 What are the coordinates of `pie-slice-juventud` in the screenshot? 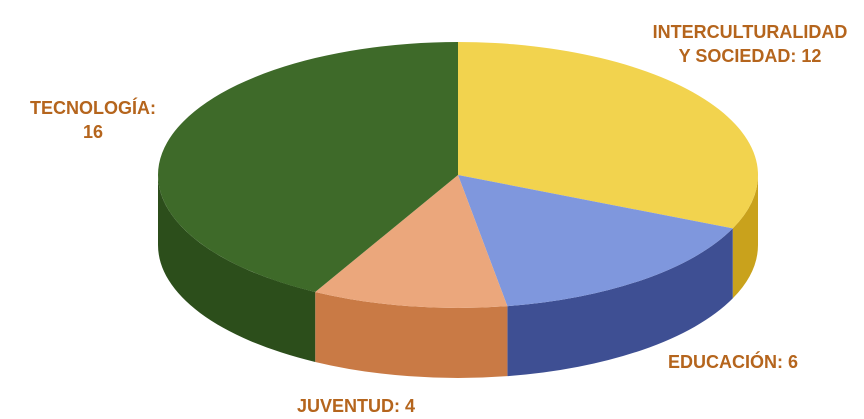 It's located at (411, 241).